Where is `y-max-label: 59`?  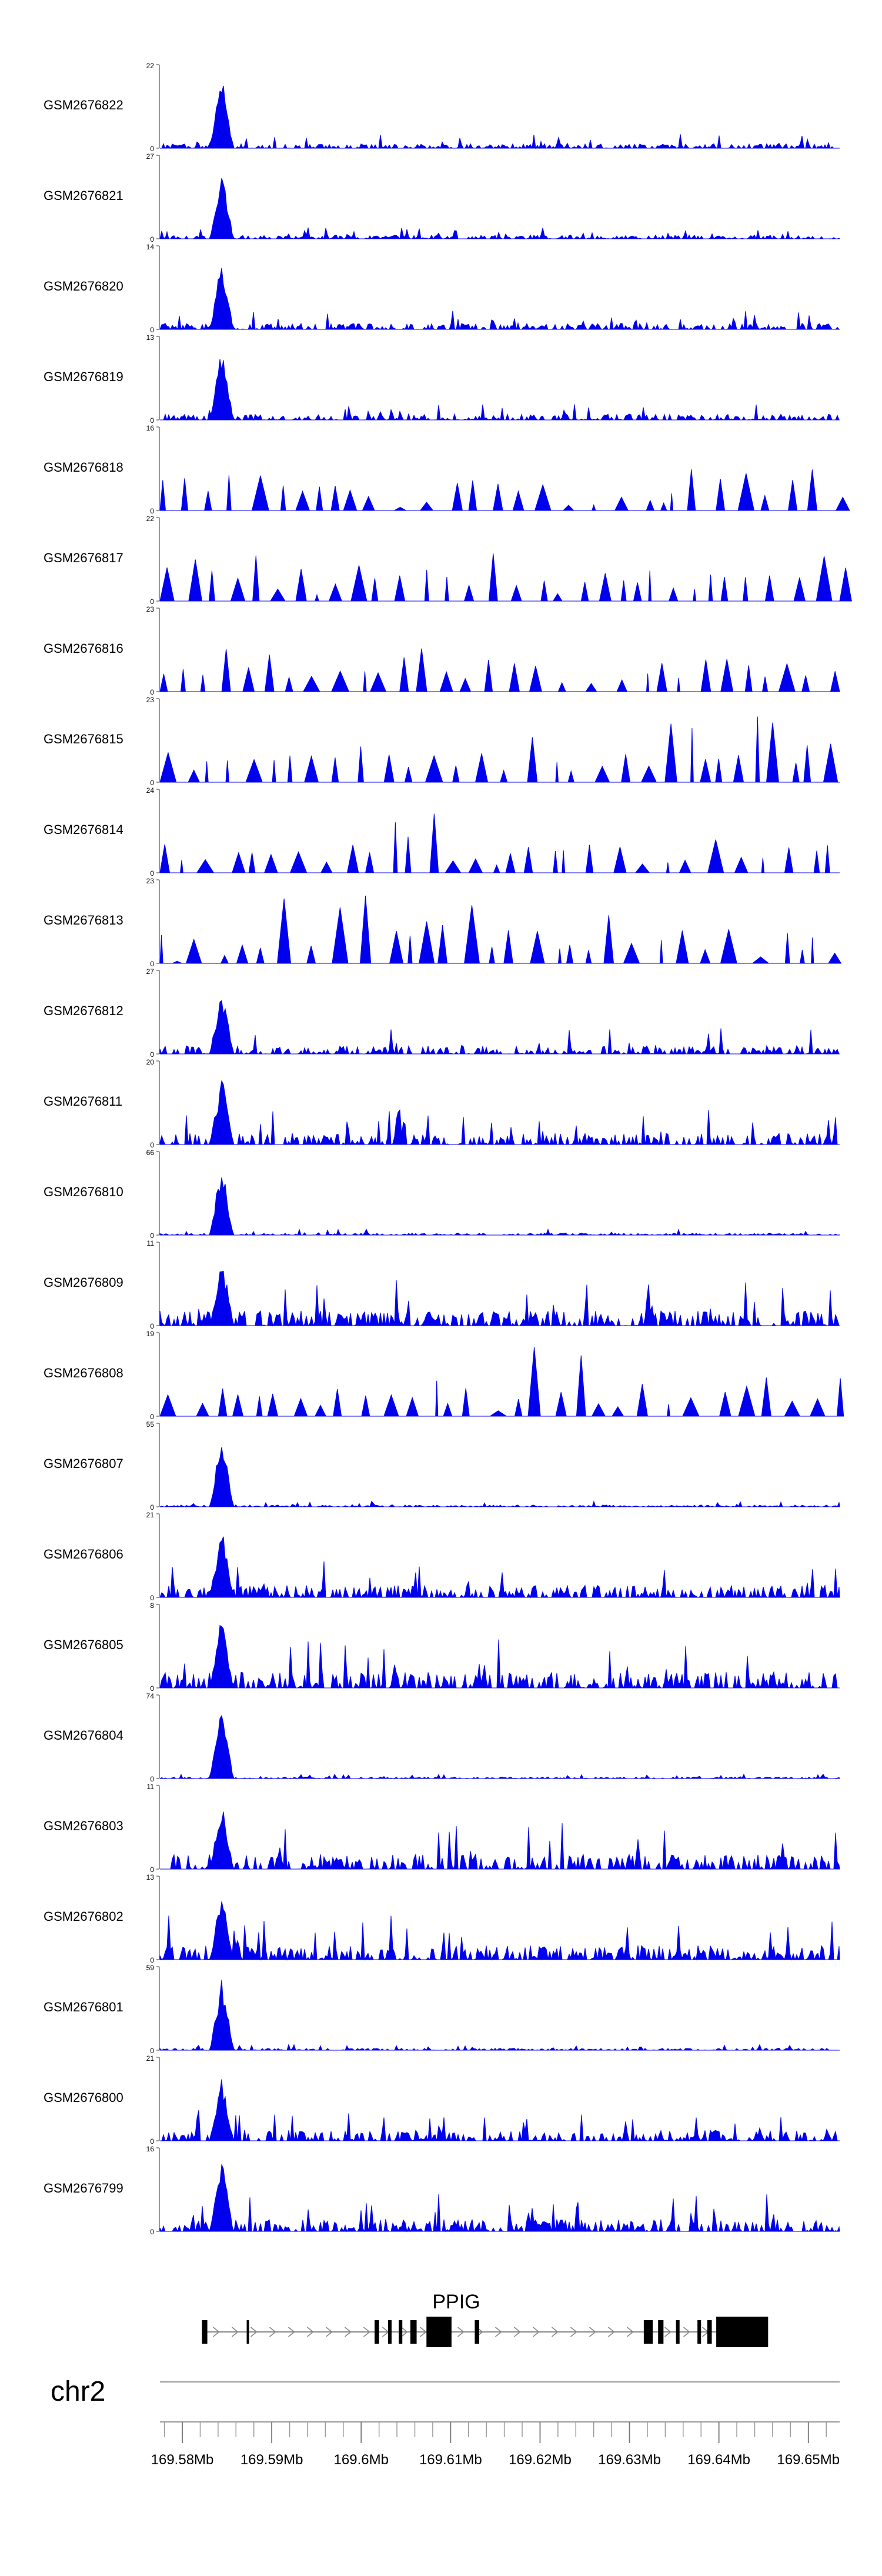
y-max-label: 59 is located at coordinates (150, 1968).